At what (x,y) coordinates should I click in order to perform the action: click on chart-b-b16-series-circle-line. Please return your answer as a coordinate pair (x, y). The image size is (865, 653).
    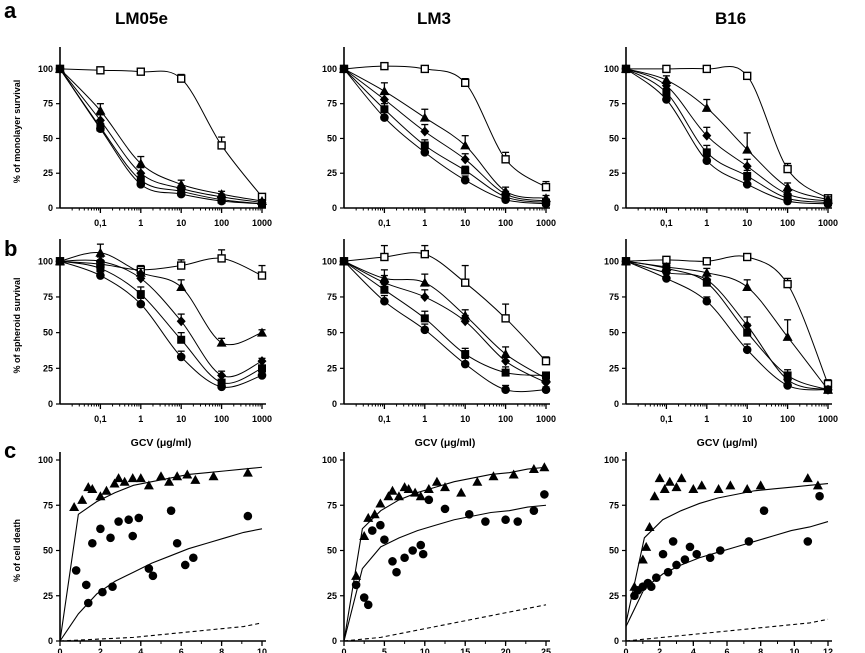
    Looking at the image, I should click on (727, 325).